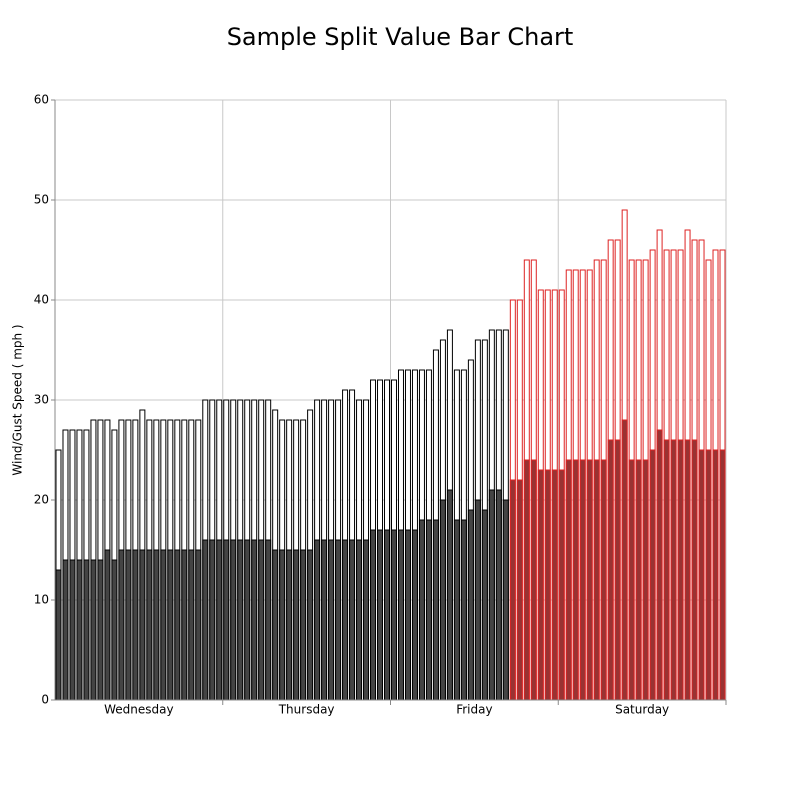 This screenshot has width=800, height=800. Describe the element at coordinates (41, 500) in the screenshot. I see `y-tick-label: 20` at that location.